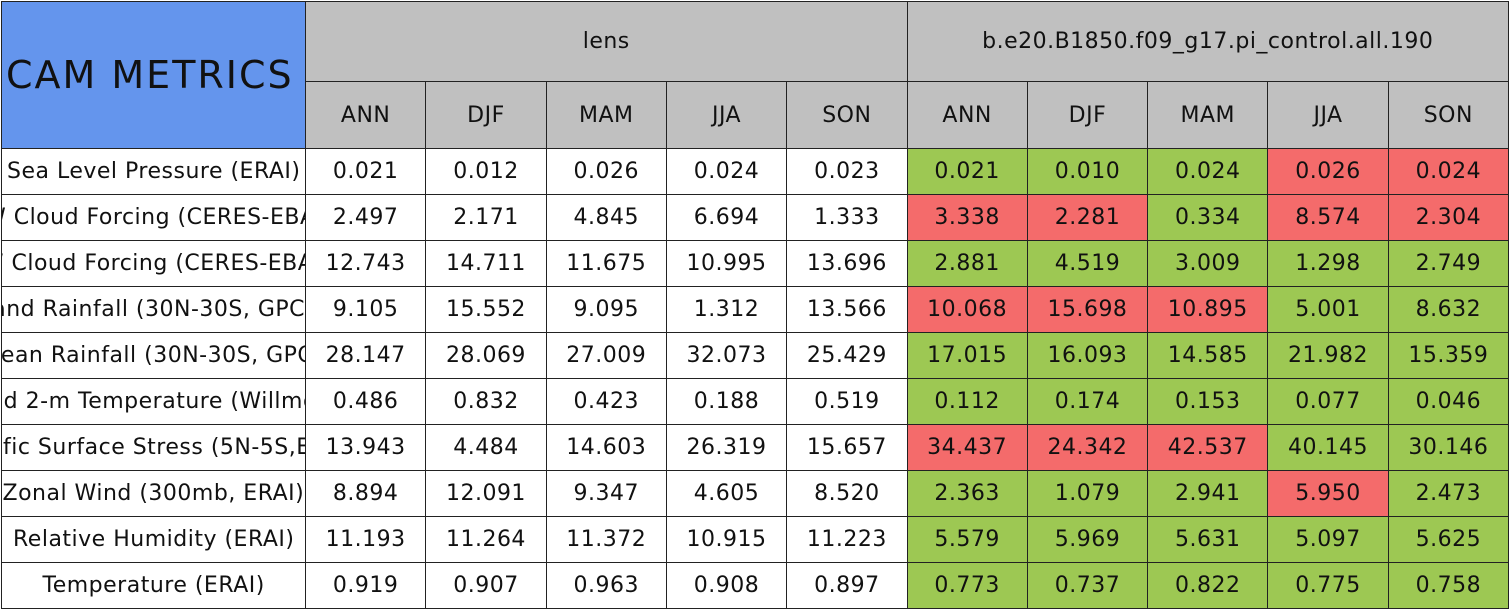 This screenshot has width=1510, height=612. I want to click on value-cell: 11.264, so click(486, 539).